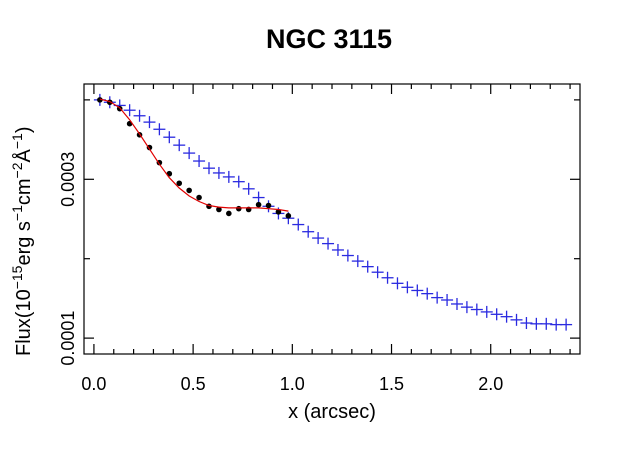 The height and width of the screenshot is (453, 621). I want to click on y-axis-label: Flux(10−15erg s−1cm−2Å−1), so click(22, 241).